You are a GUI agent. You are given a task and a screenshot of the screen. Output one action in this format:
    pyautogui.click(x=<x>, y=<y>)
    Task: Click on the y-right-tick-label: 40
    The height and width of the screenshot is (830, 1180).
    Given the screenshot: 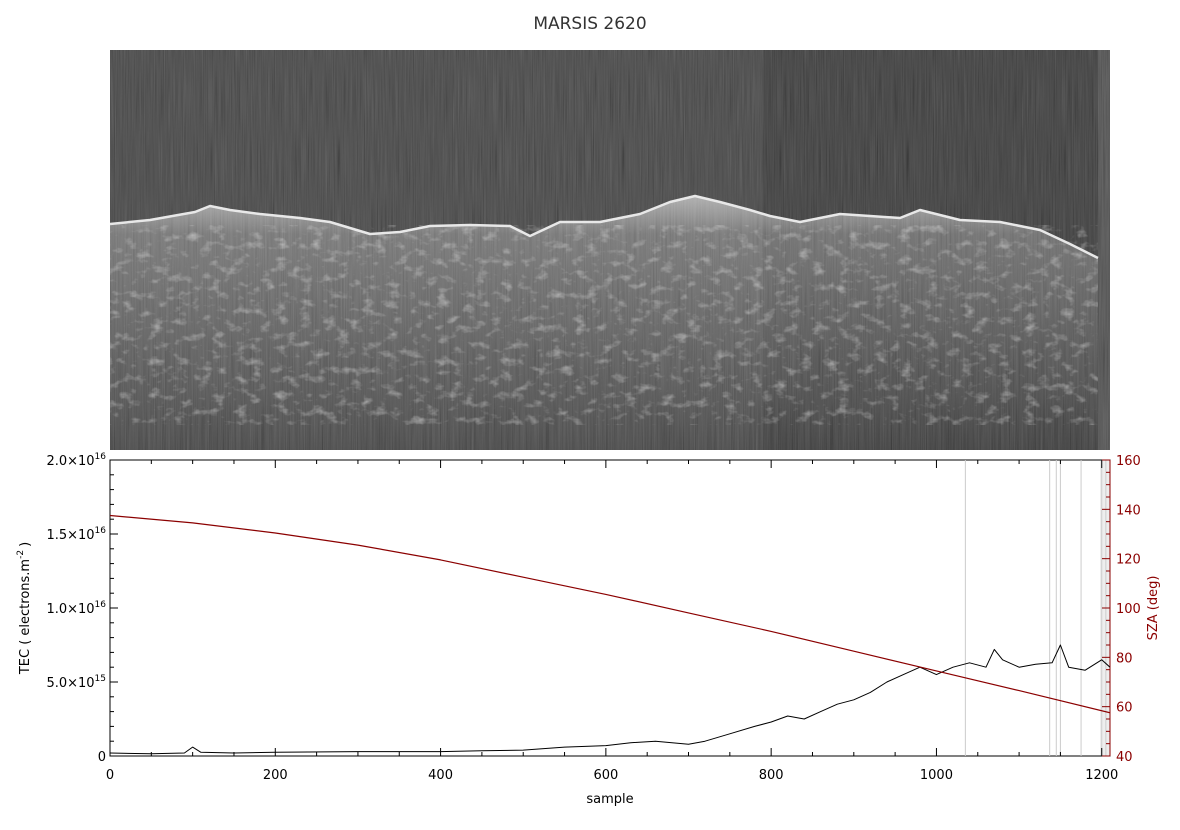 What is the action you would take?
    pyautogui.click(x=1124, y=757)
    